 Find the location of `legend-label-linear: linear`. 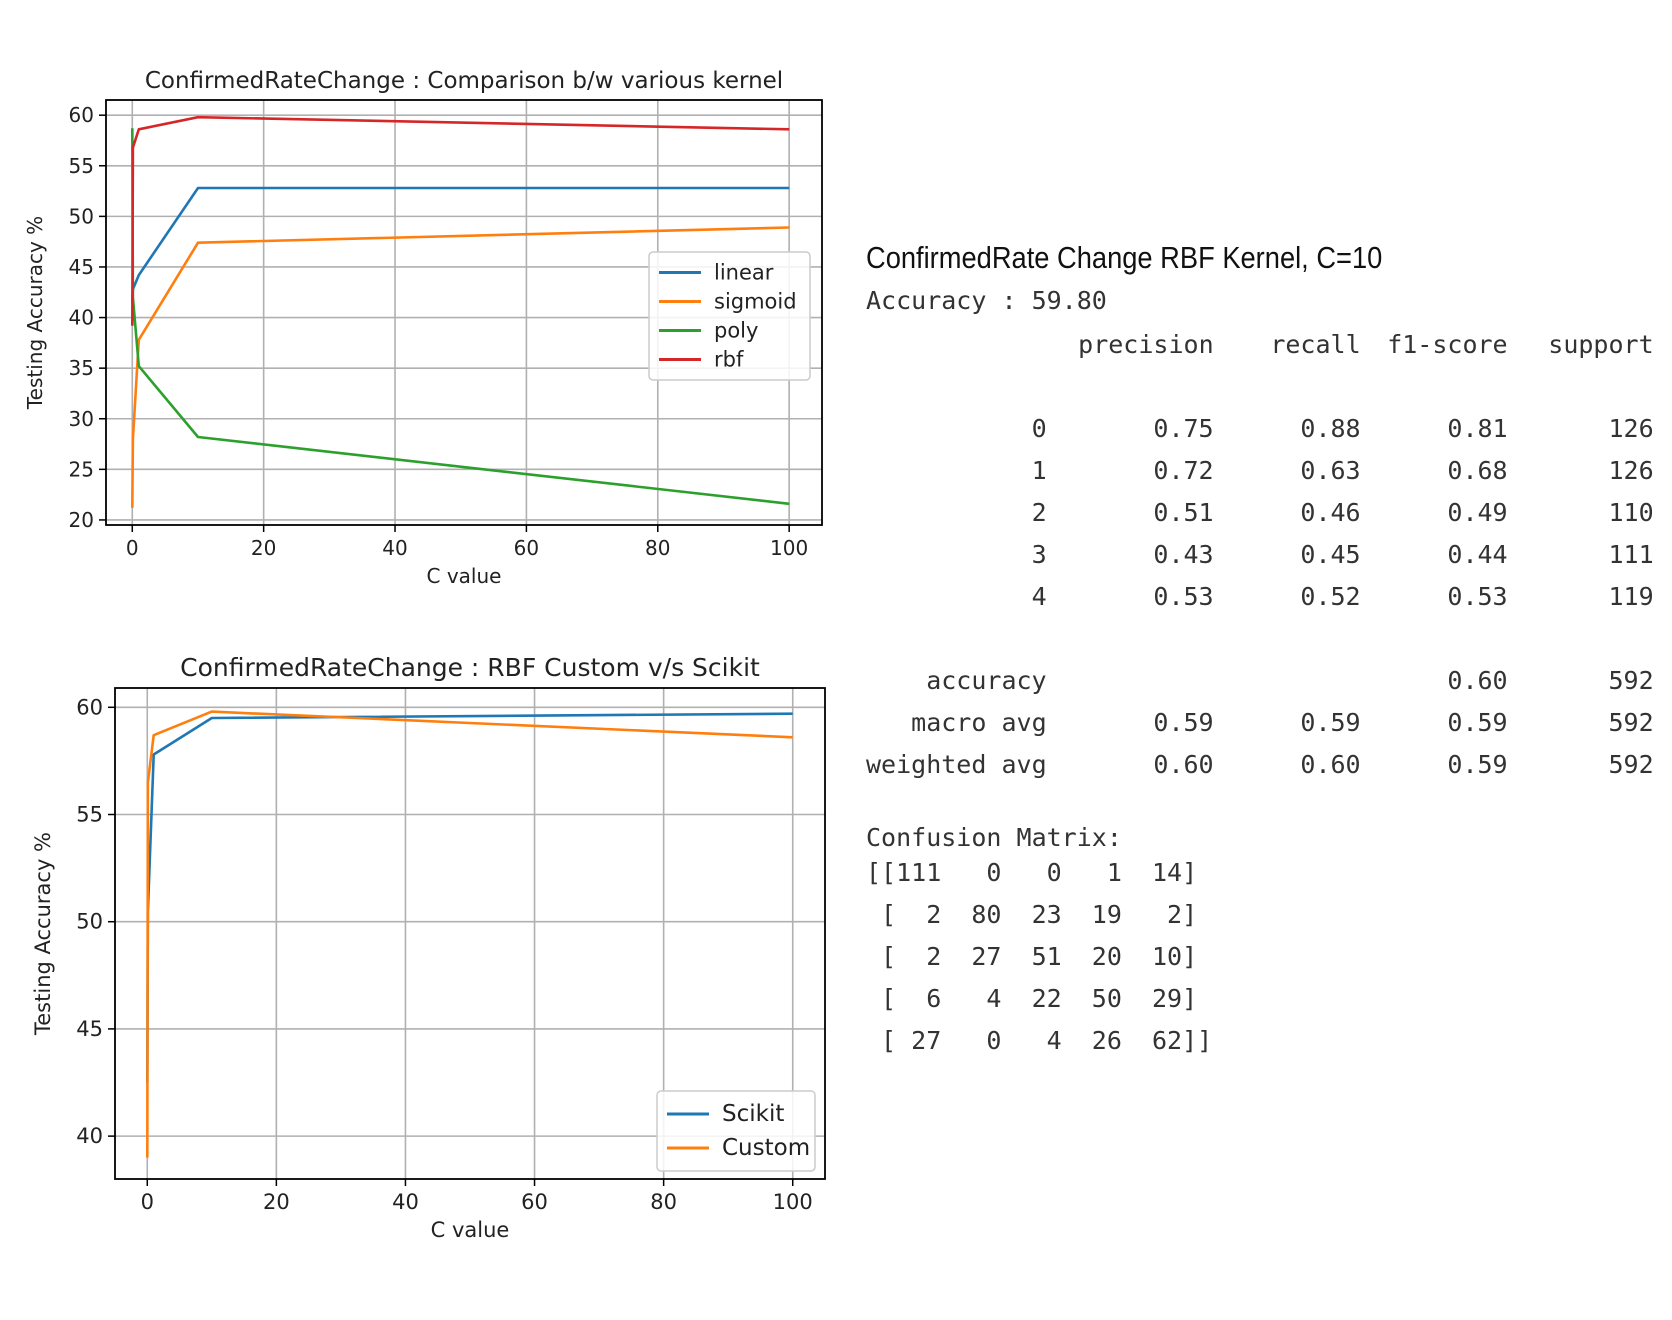

legend-label-linear: linear is located at coordinates (744, 273).